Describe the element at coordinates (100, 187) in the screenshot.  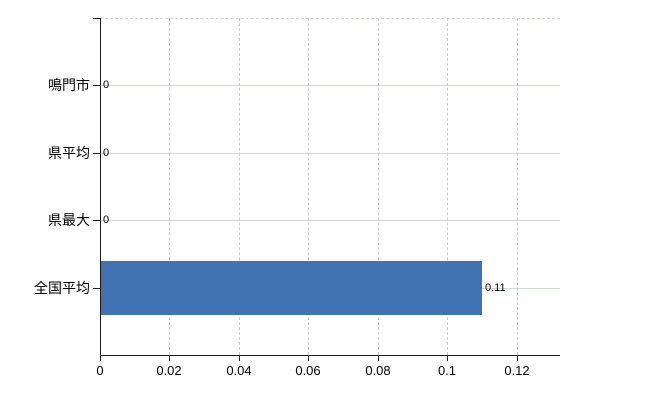
I see `y-axis` at that location.